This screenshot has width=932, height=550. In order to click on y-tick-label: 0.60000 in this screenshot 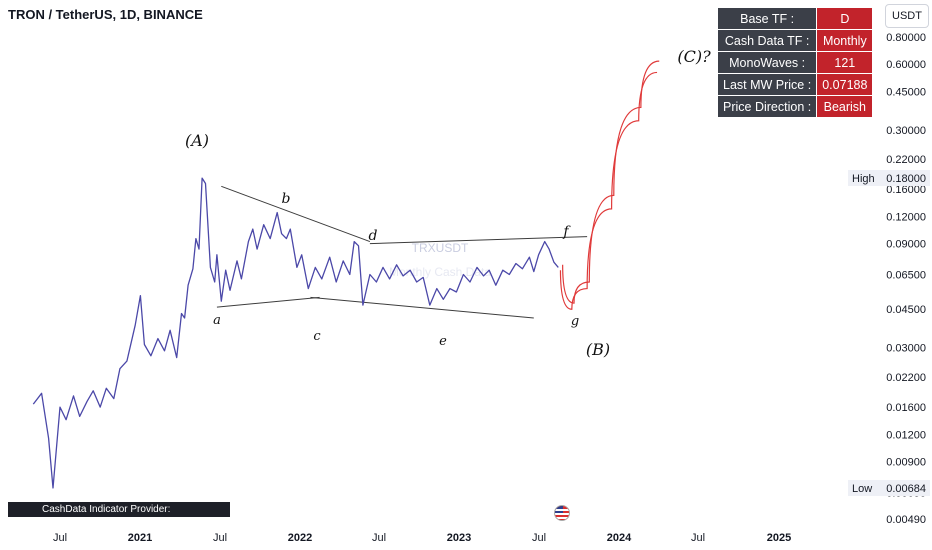, I will do `click(906, 65)`.